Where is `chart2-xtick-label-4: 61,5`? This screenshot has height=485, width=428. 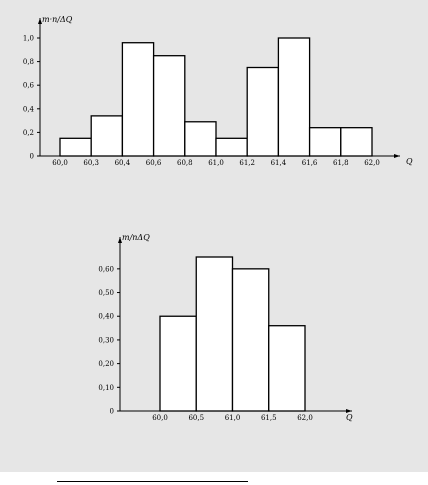
chart2-xtick-label-4: 61,5 is located at coordinates (269, 418).